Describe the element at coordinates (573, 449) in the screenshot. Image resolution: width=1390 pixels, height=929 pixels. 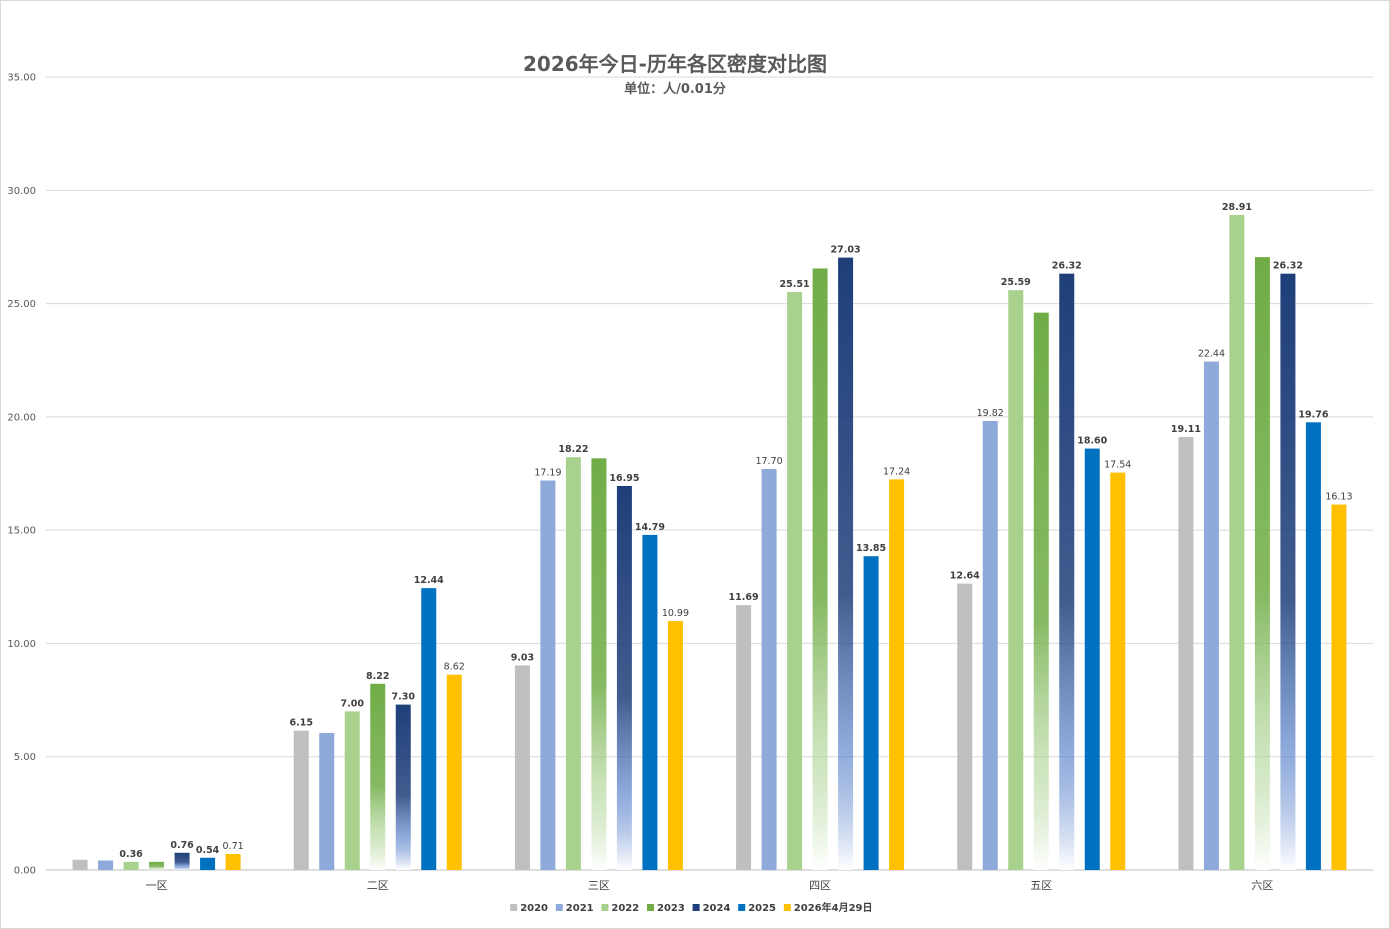
I see `data-label: 18.22` at that location.